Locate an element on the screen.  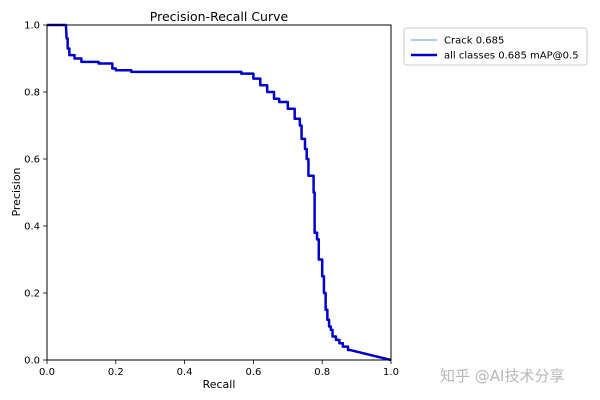
x-tick-label: 1.0 is located at coordinates (391, 372).